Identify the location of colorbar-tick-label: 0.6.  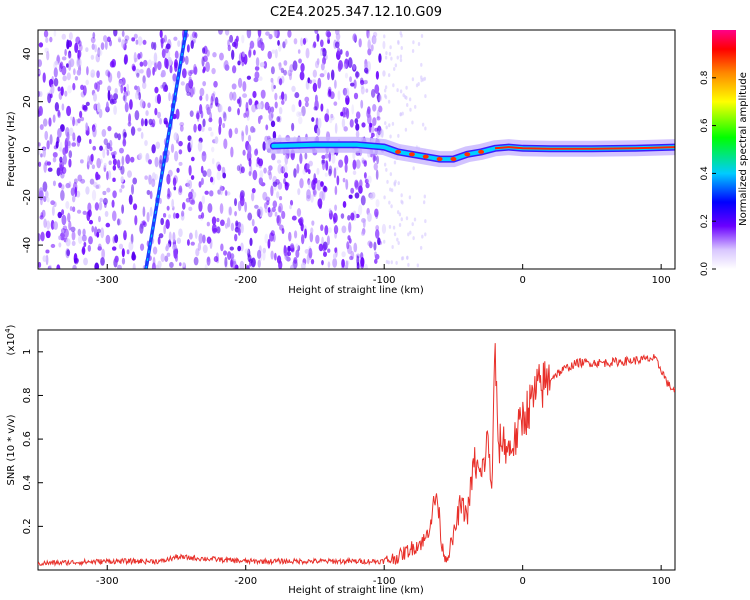
(705, 125).